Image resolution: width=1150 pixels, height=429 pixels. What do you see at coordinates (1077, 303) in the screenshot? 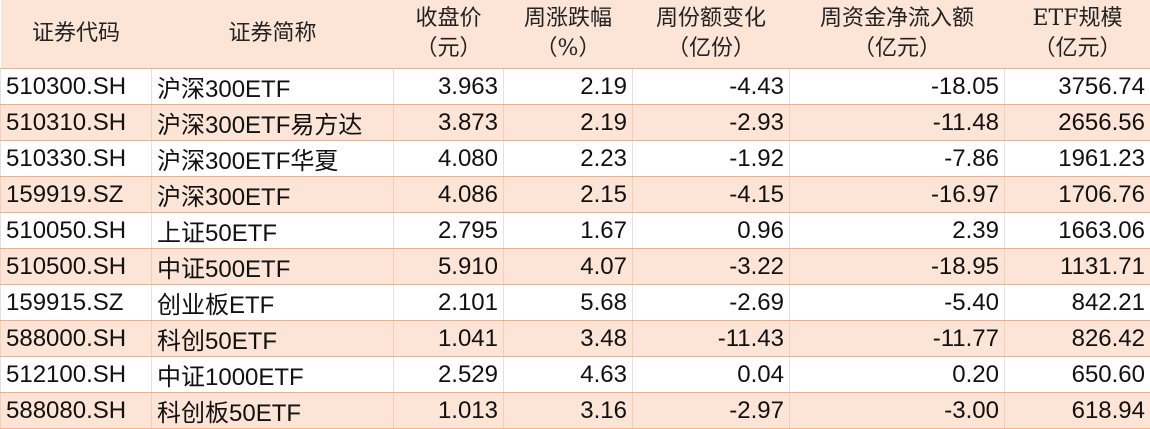
I see `table-cell: 842.21` at bounding box center [1077, 303].